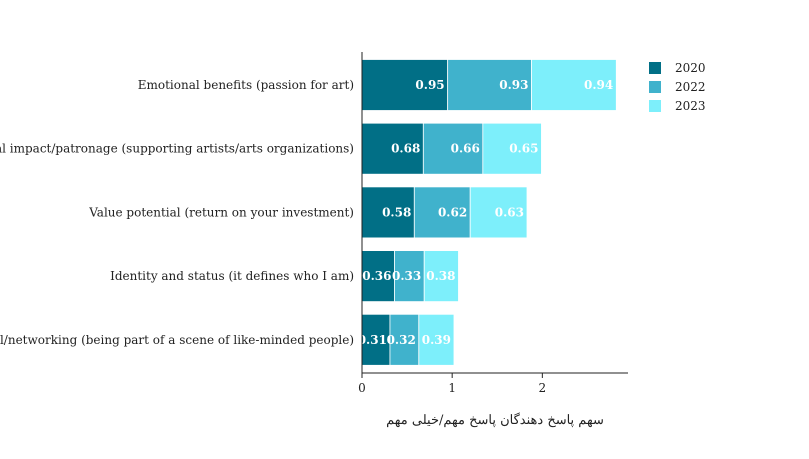 The height and width of the screenshot is (459, 809). I want to click on legend-label-2020: 2020, so click(690, 68).